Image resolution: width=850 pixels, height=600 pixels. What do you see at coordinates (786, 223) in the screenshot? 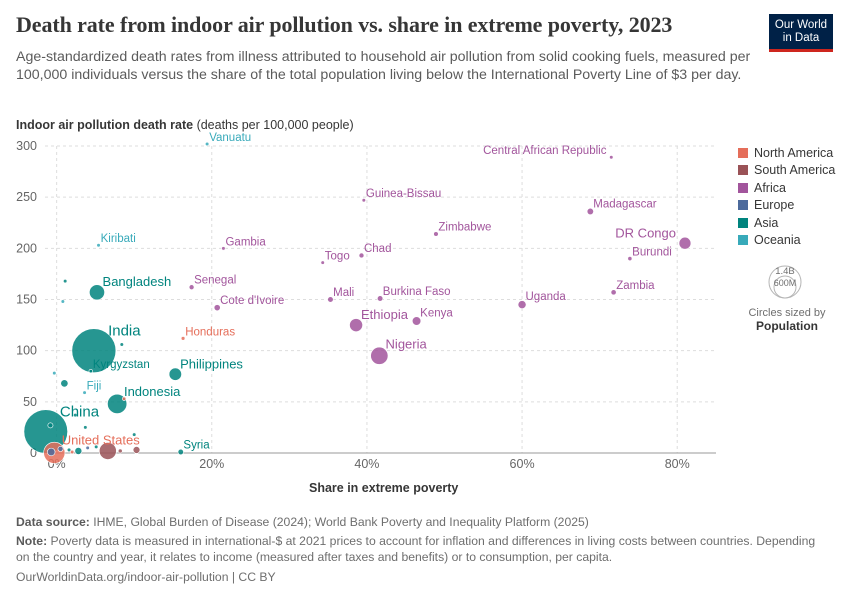
I see `legend-item-asia: Asia` at bounding box center [786, 223].